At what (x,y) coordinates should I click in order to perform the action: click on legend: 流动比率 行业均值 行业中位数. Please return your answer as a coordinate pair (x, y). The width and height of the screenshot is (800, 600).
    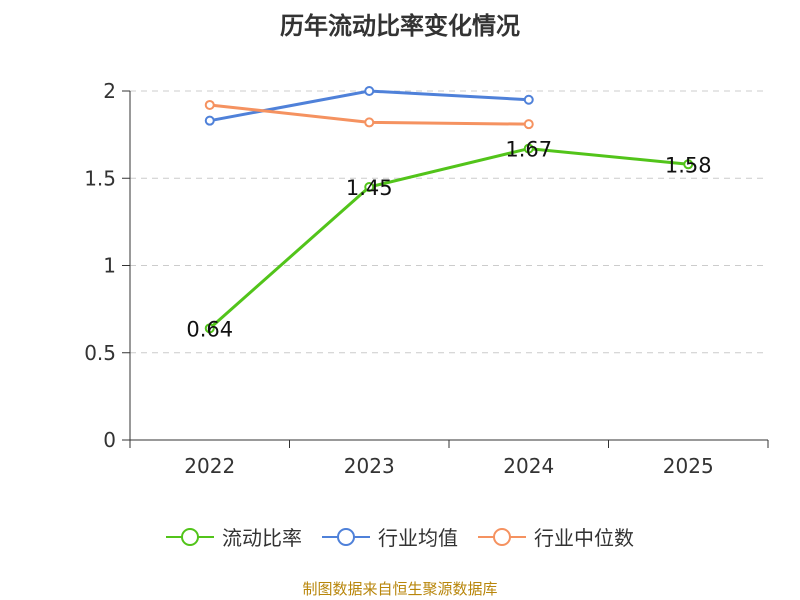
    Looking at the image, I should click on (400, 536).